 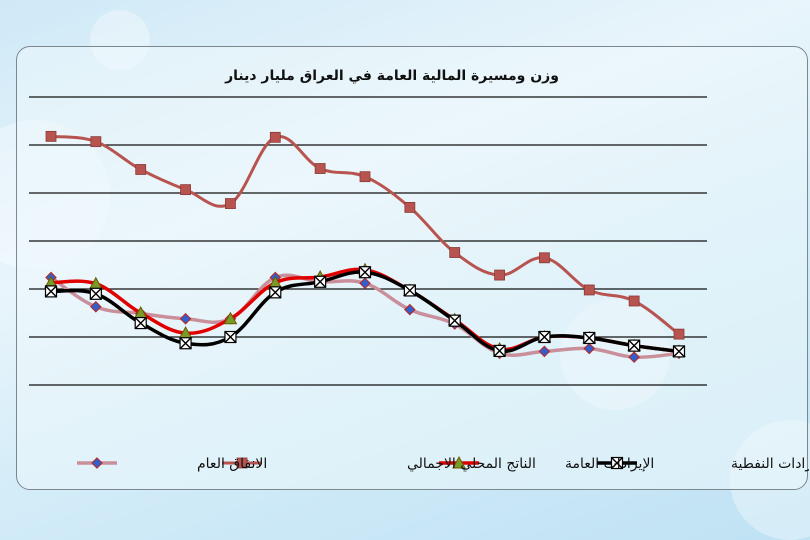 What do you see at coordinates (703, 464) in the screenshot?
I see `legend-item: الإيرادات النفطية` at bounding box center [703, 464].